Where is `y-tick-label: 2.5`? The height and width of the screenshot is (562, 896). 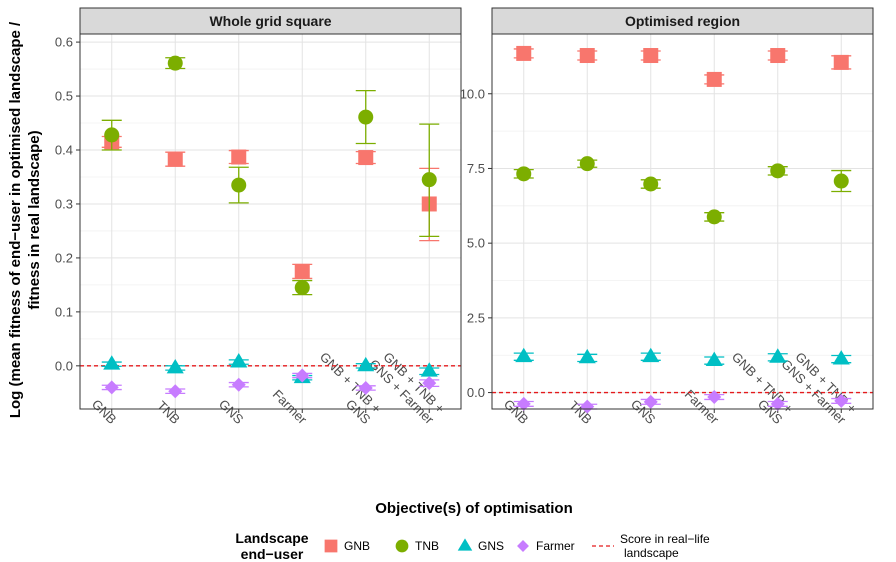
y-tick-label: 2.5 is located at coordinates (476, 317).